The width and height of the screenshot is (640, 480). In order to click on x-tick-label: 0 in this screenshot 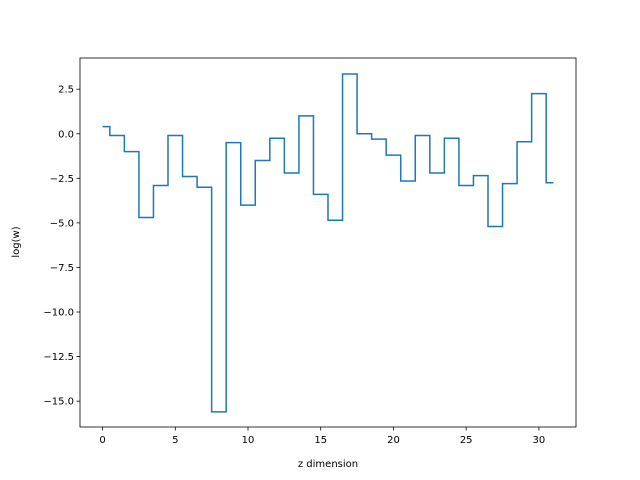, I will do `click(102, 440)`.